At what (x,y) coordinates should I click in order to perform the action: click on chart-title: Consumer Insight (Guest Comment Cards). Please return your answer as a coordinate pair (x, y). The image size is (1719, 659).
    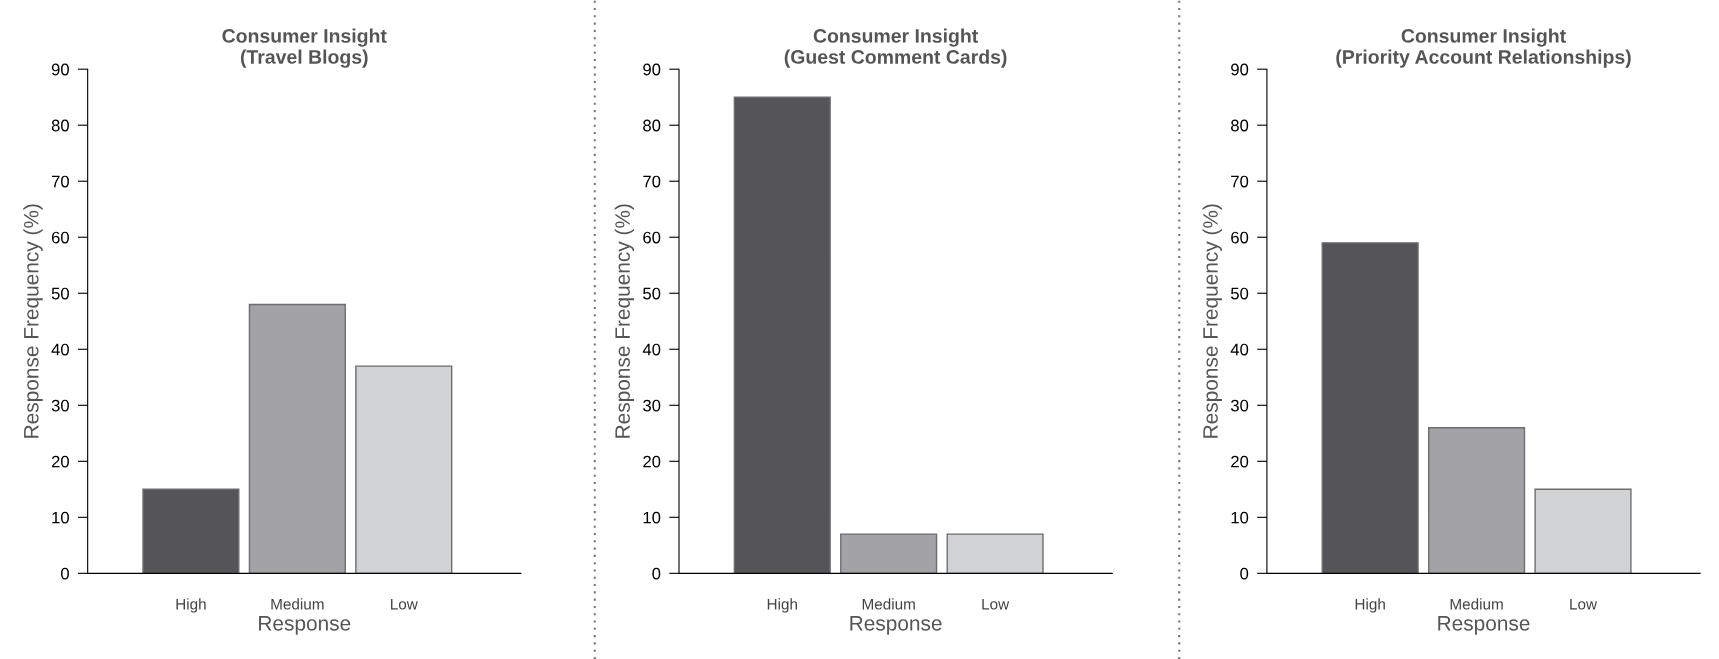
    Looking at the image, I should click on (895, 48).